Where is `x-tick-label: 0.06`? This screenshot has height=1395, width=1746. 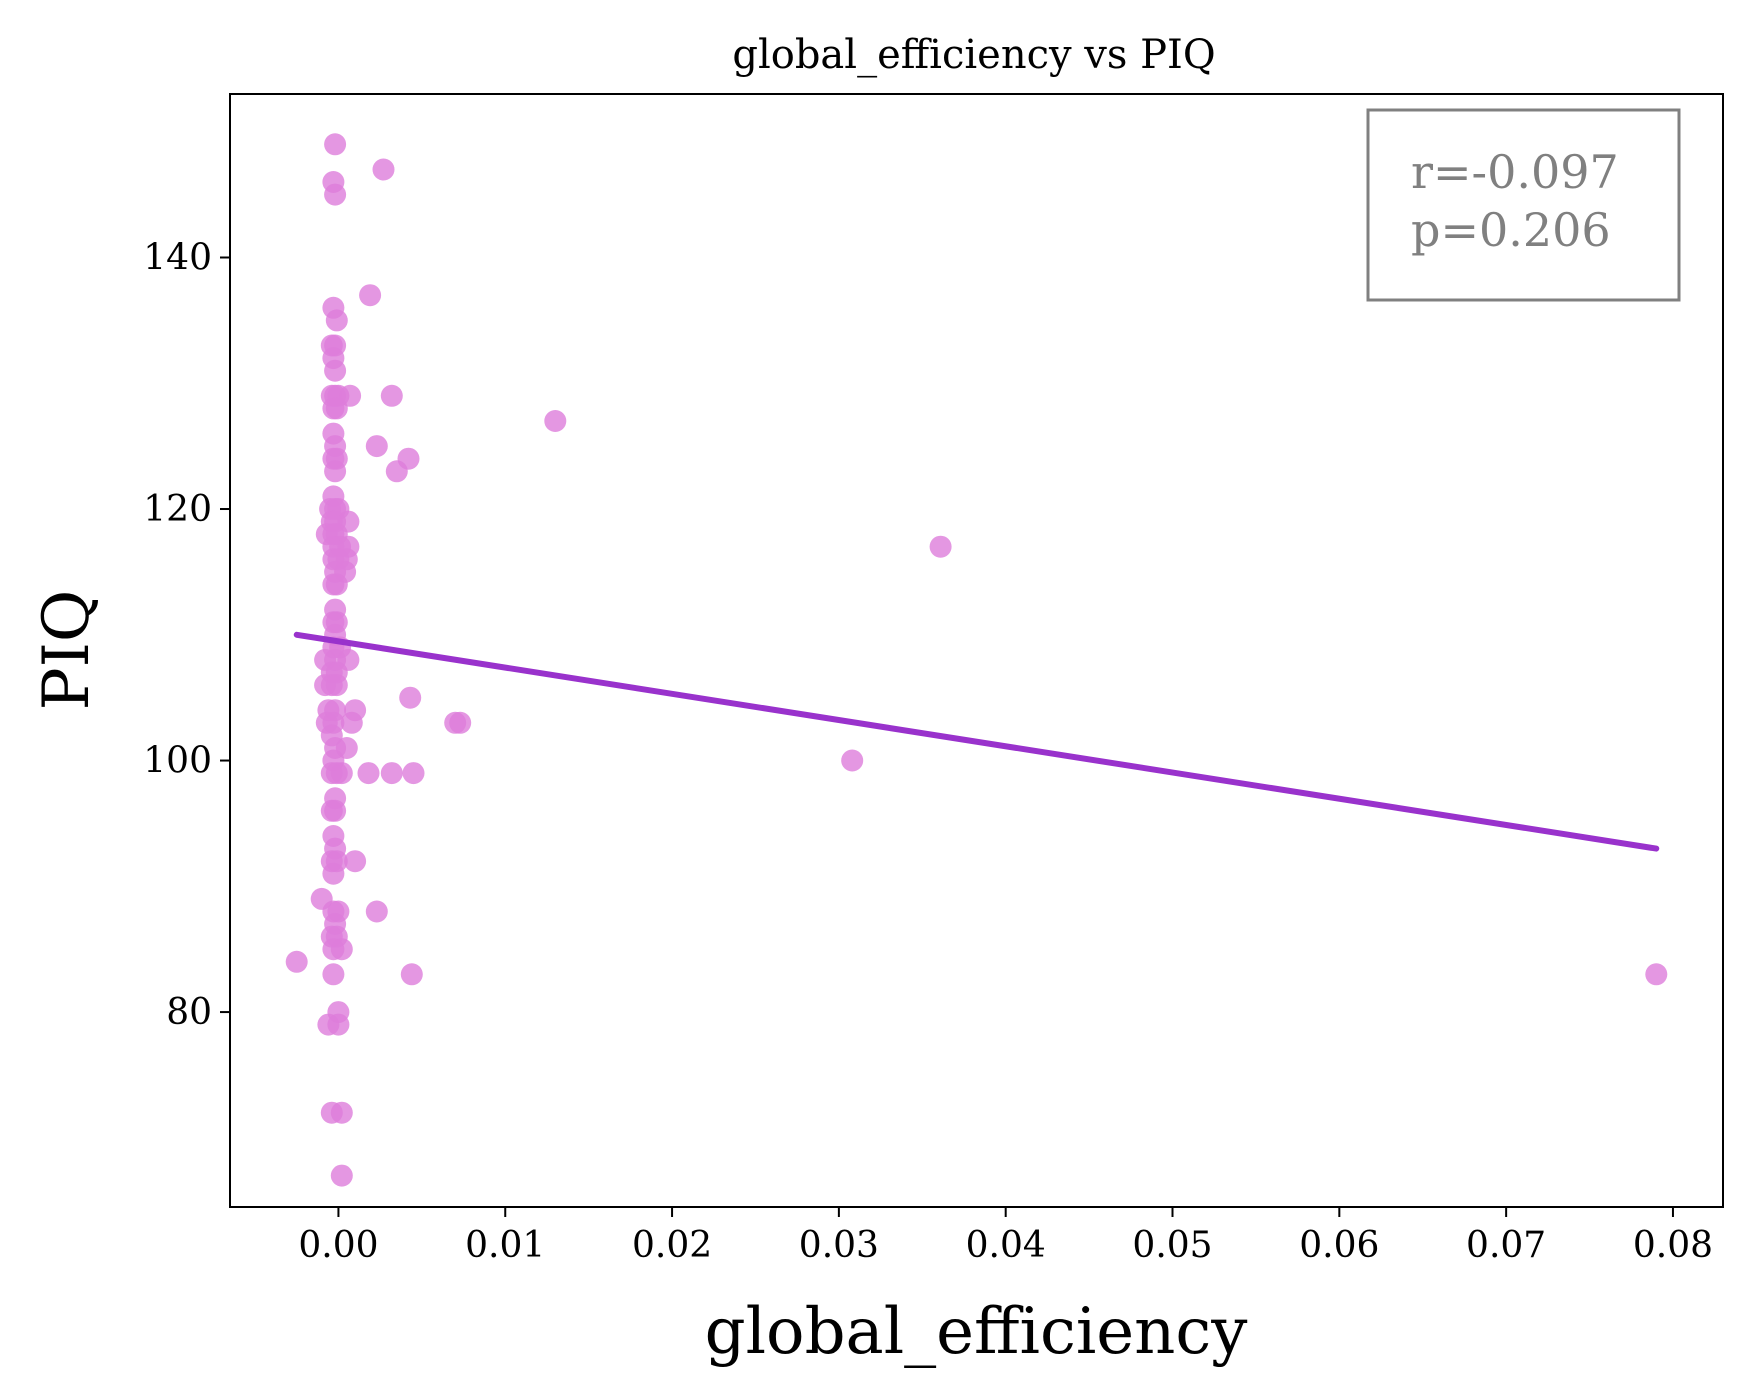
x-tick-label: 0.06 is located at coordinates (1339, 1245).